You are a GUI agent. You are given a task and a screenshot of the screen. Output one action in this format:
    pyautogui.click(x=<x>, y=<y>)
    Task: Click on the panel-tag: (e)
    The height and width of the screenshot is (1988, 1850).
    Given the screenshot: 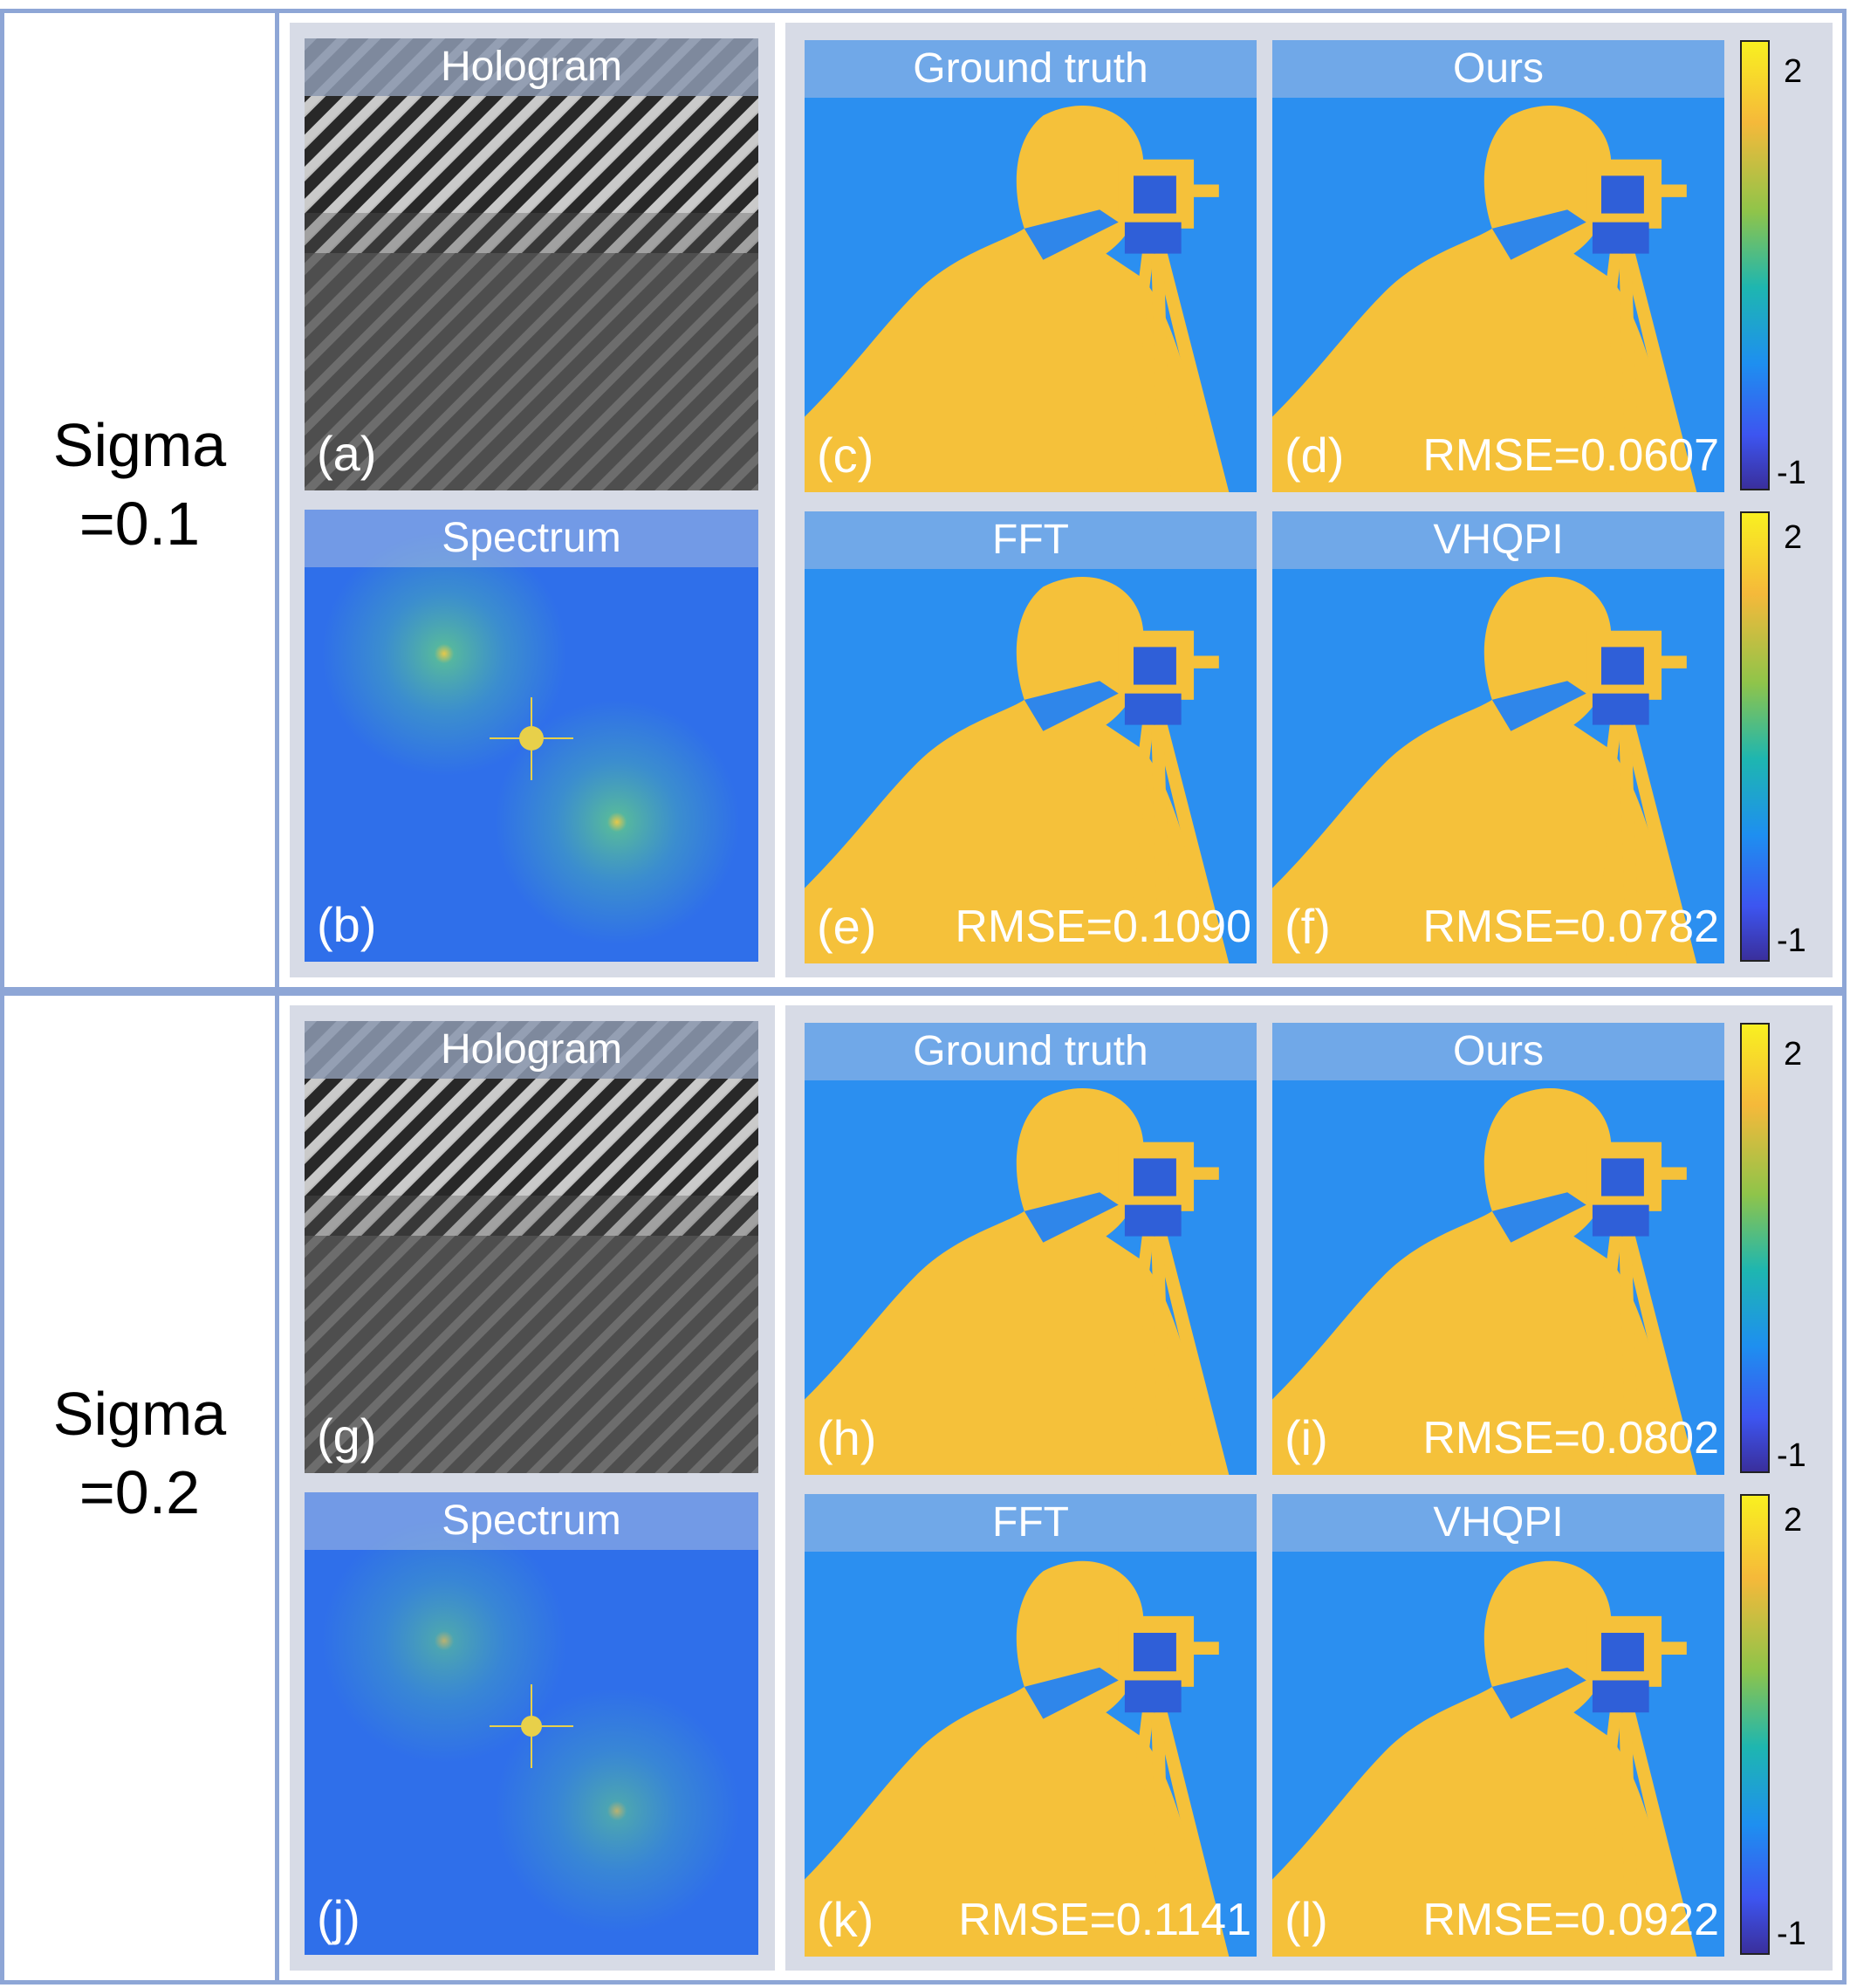 What is the action you would take?
    pyautogui.click(x=846, y=927)
    